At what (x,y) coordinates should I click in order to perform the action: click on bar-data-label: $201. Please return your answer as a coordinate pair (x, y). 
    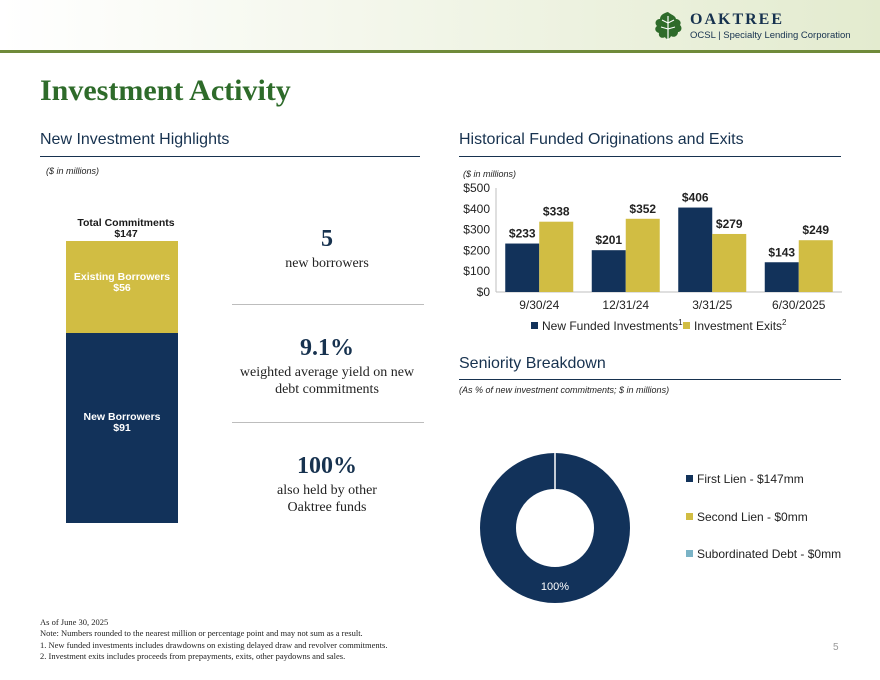
    Looking at the image, I should click on (608, 240).